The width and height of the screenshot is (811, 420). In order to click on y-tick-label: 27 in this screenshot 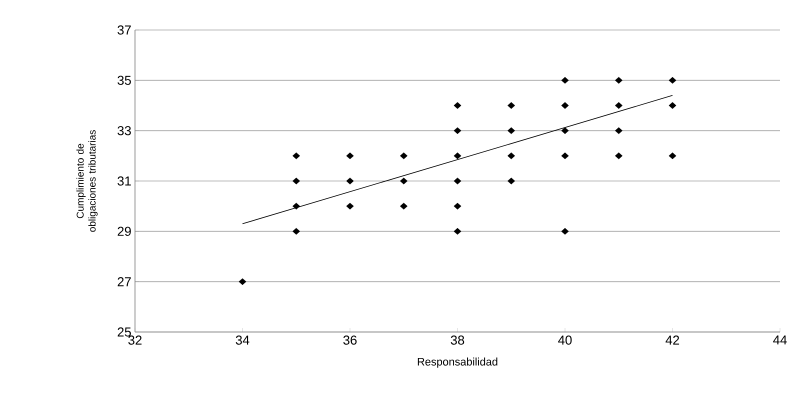, I will do `click(124, 281)`.